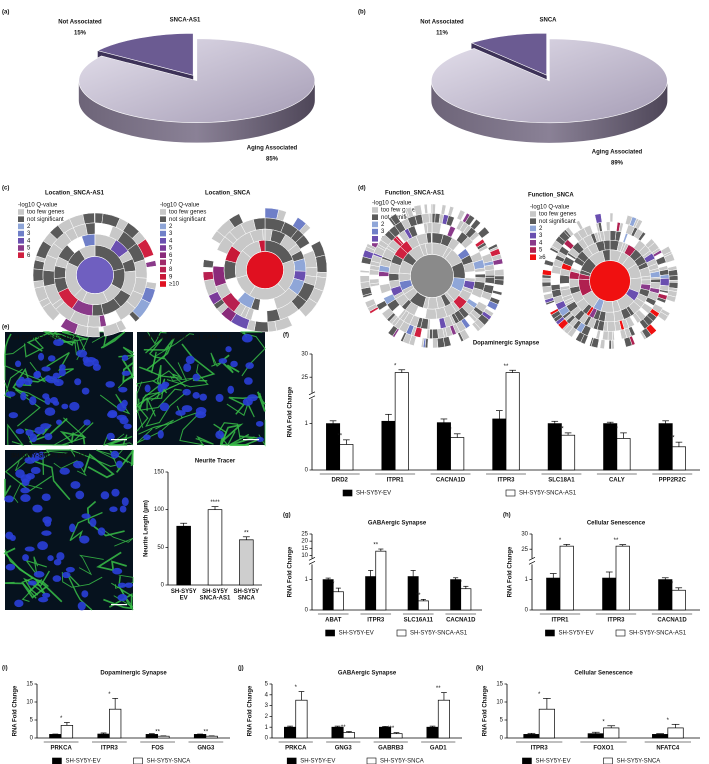 This screenshot has height=764, width=709. Describe the element at coordinates (55, 339) in the screenshot. I see `stain-label: DAPI` at that location.